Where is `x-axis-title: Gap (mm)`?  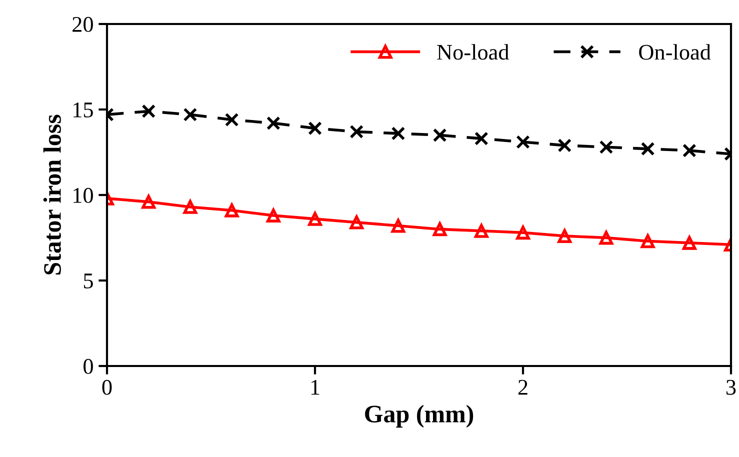 x-axis-title: Gap (mm) is located at coordinates (419, 416).